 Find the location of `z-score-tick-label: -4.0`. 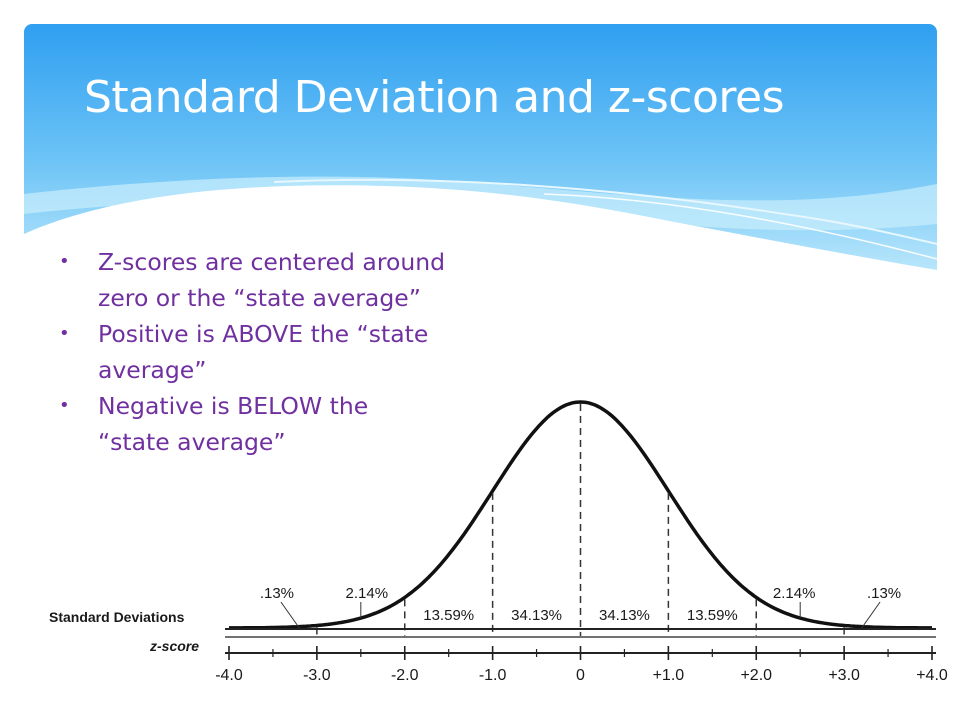

z-score-tick-label: -4.0 is located at coordinates (229, 675).